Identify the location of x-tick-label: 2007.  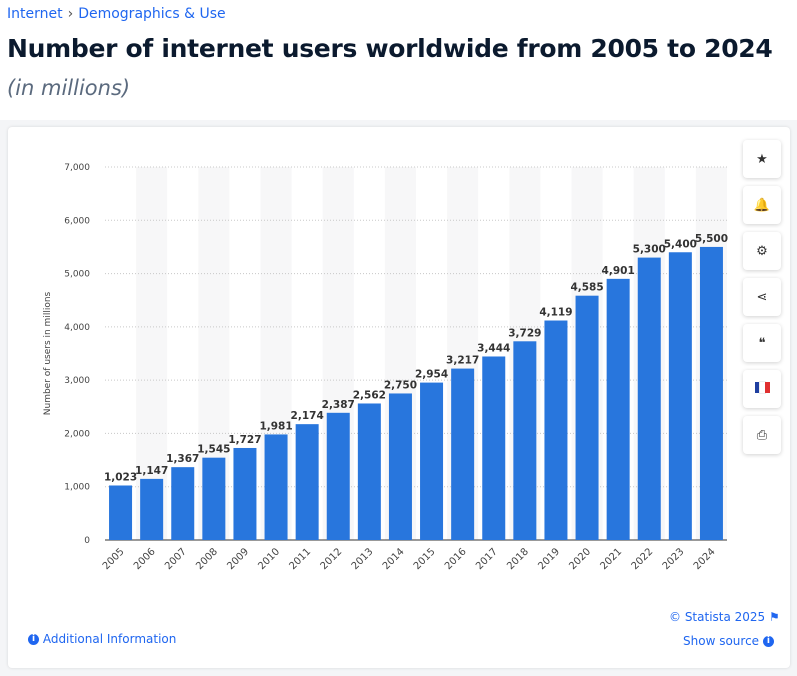
(176, 559).